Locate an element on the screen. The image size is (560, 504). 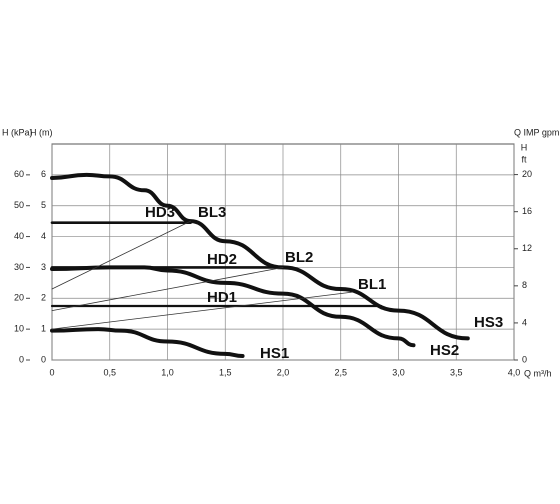
y-tick-label: 2 is located at coordinates (43, 298).